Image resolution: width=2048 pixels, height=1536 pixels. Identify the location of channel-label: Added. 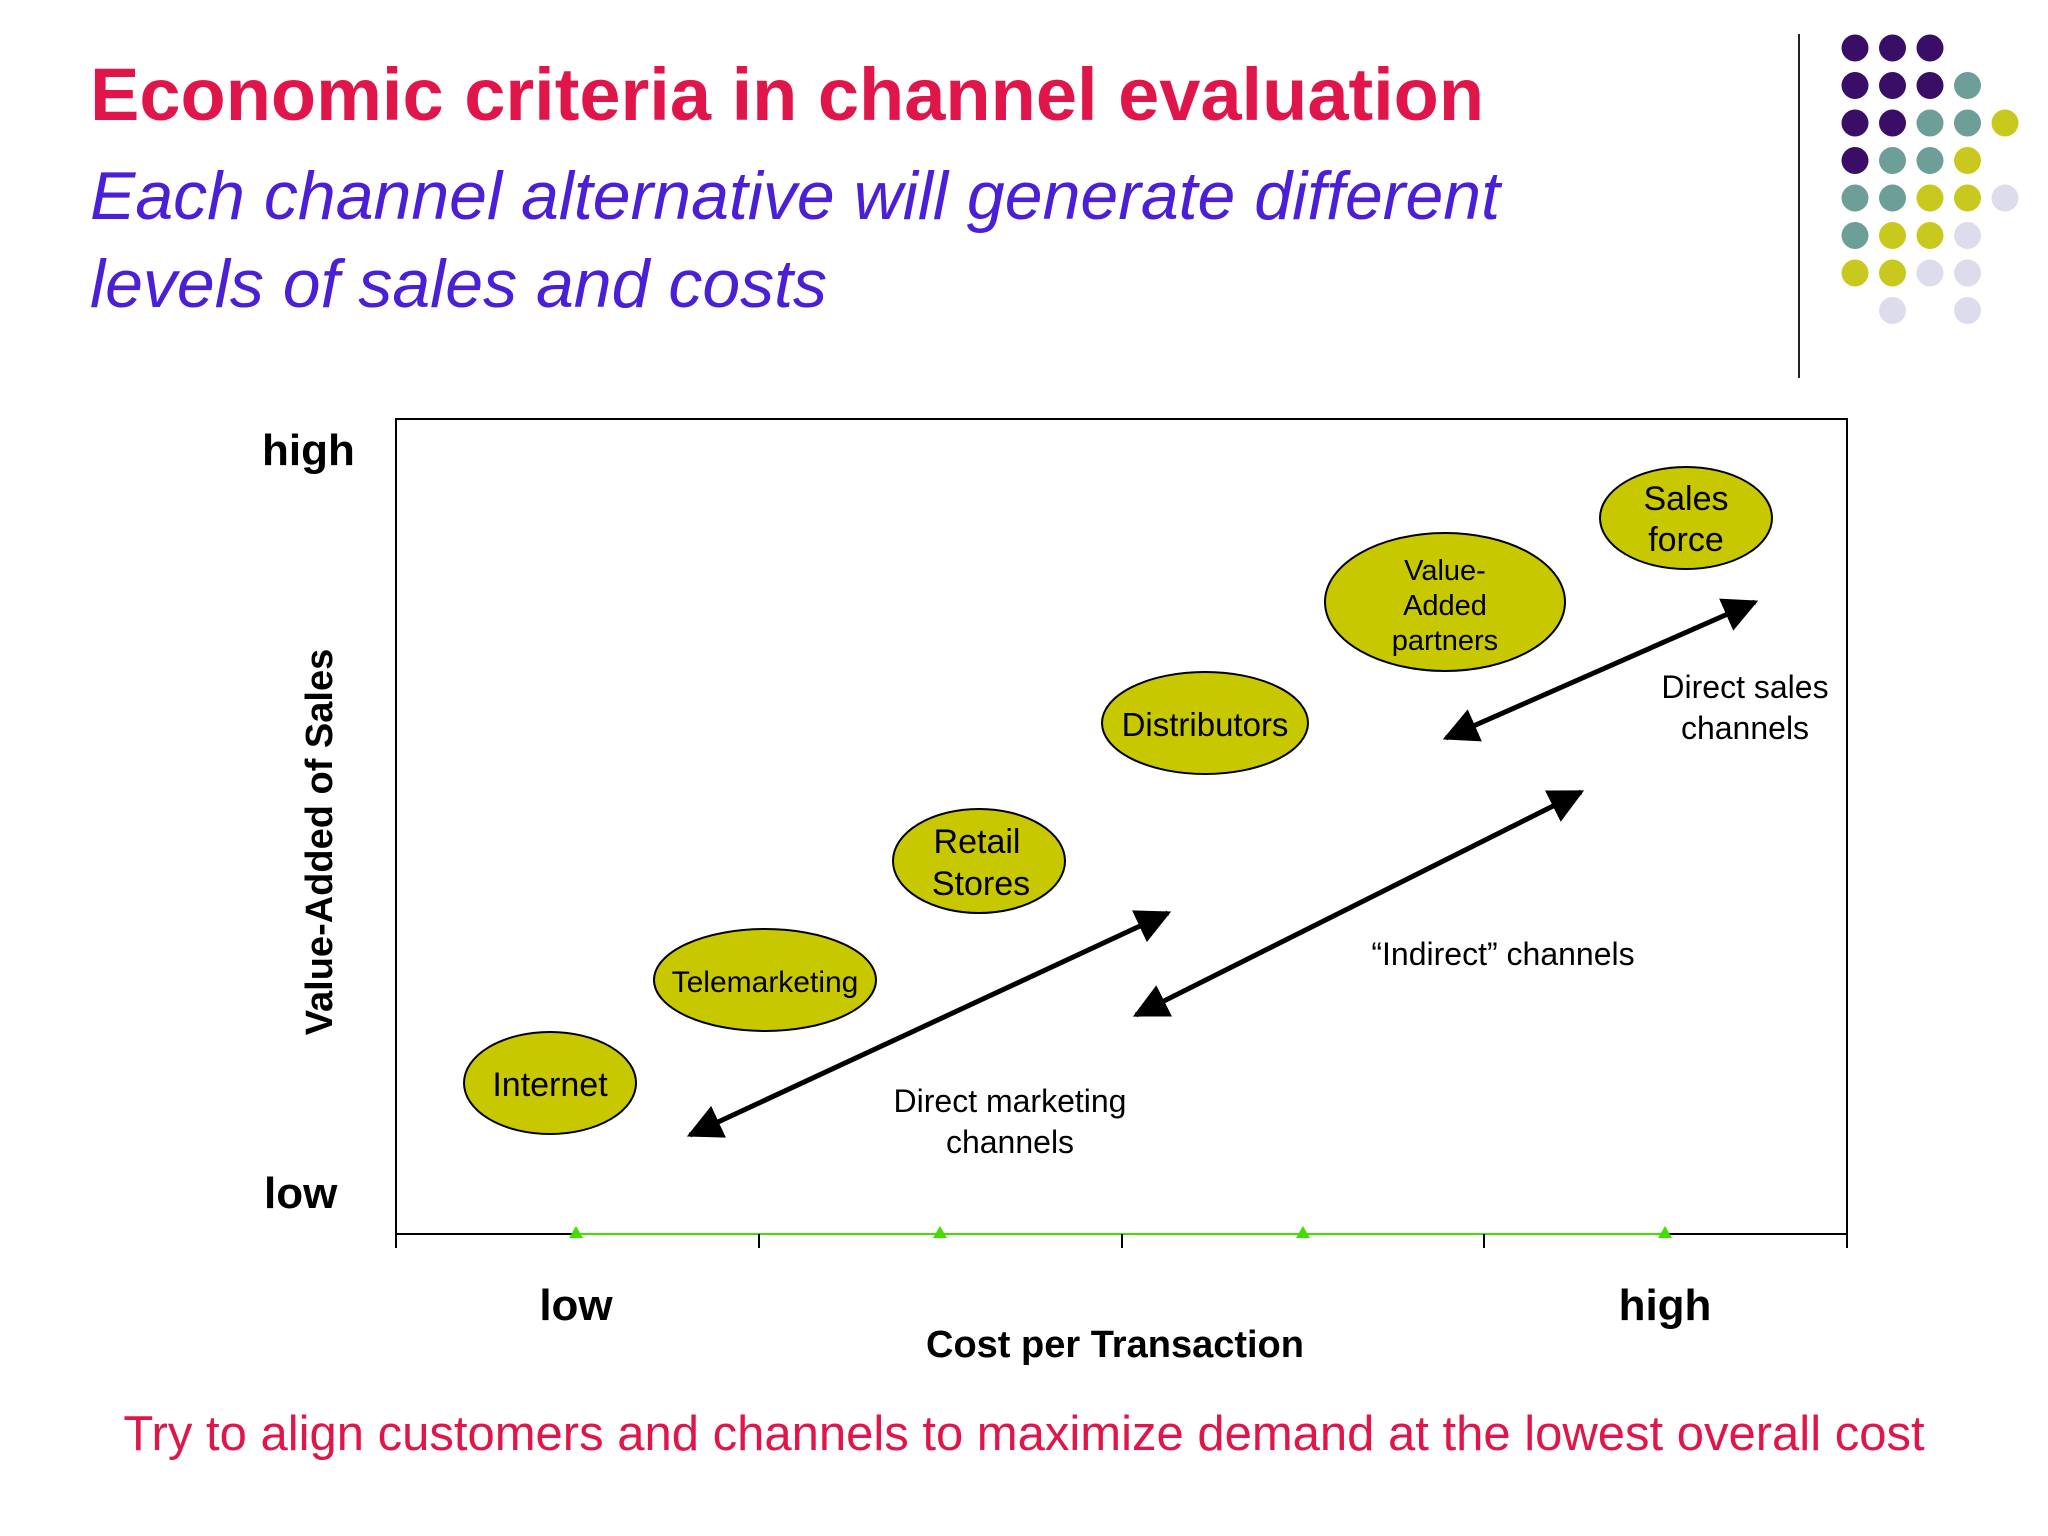
(1445, 606).